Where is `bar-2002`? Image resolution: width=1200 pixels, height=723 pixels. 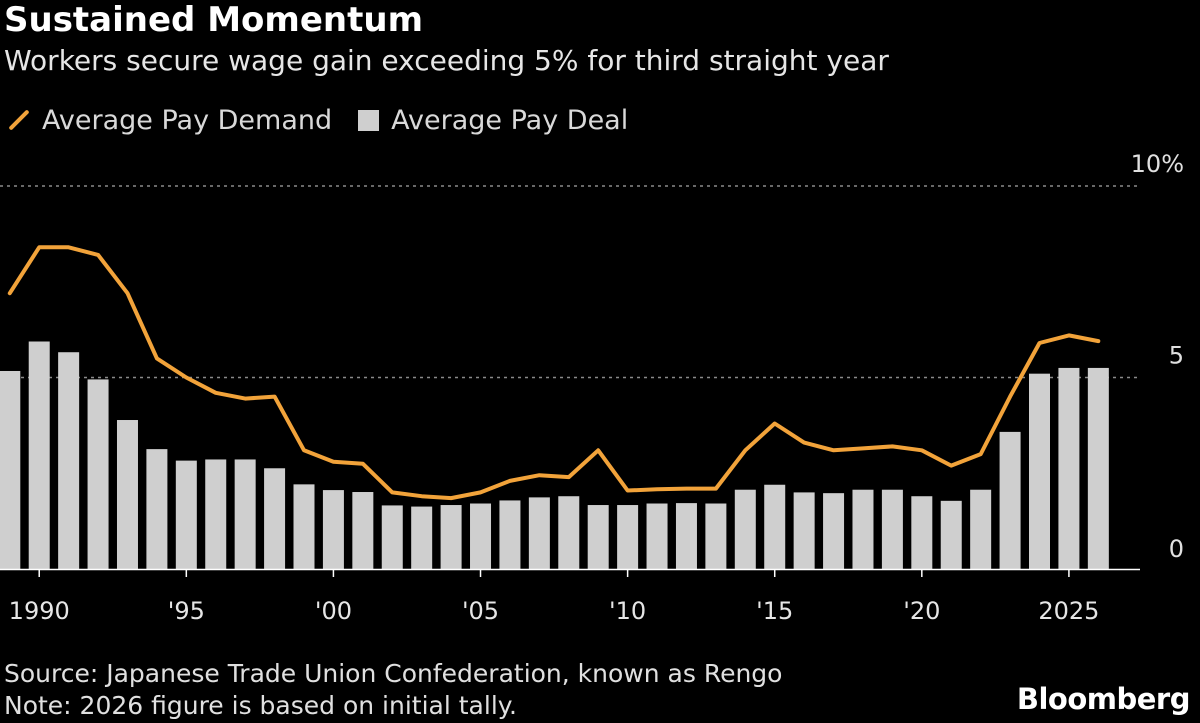
bar-2002 is located at coordinates (392, 537).